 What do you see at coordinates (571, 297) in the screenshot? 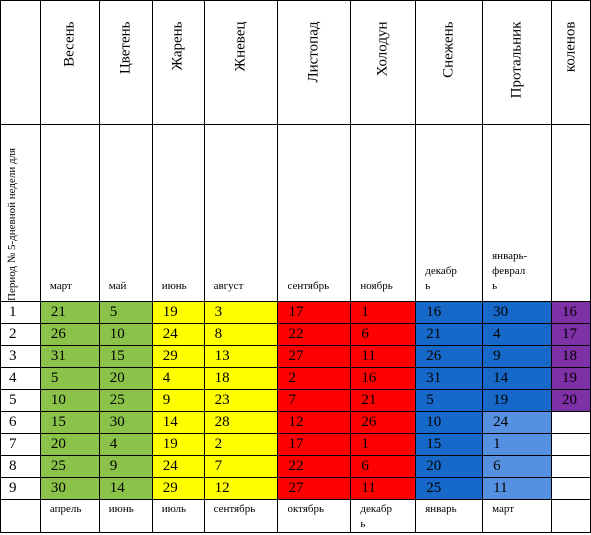
I see `start-month-label` at bounding box center [571, 297].